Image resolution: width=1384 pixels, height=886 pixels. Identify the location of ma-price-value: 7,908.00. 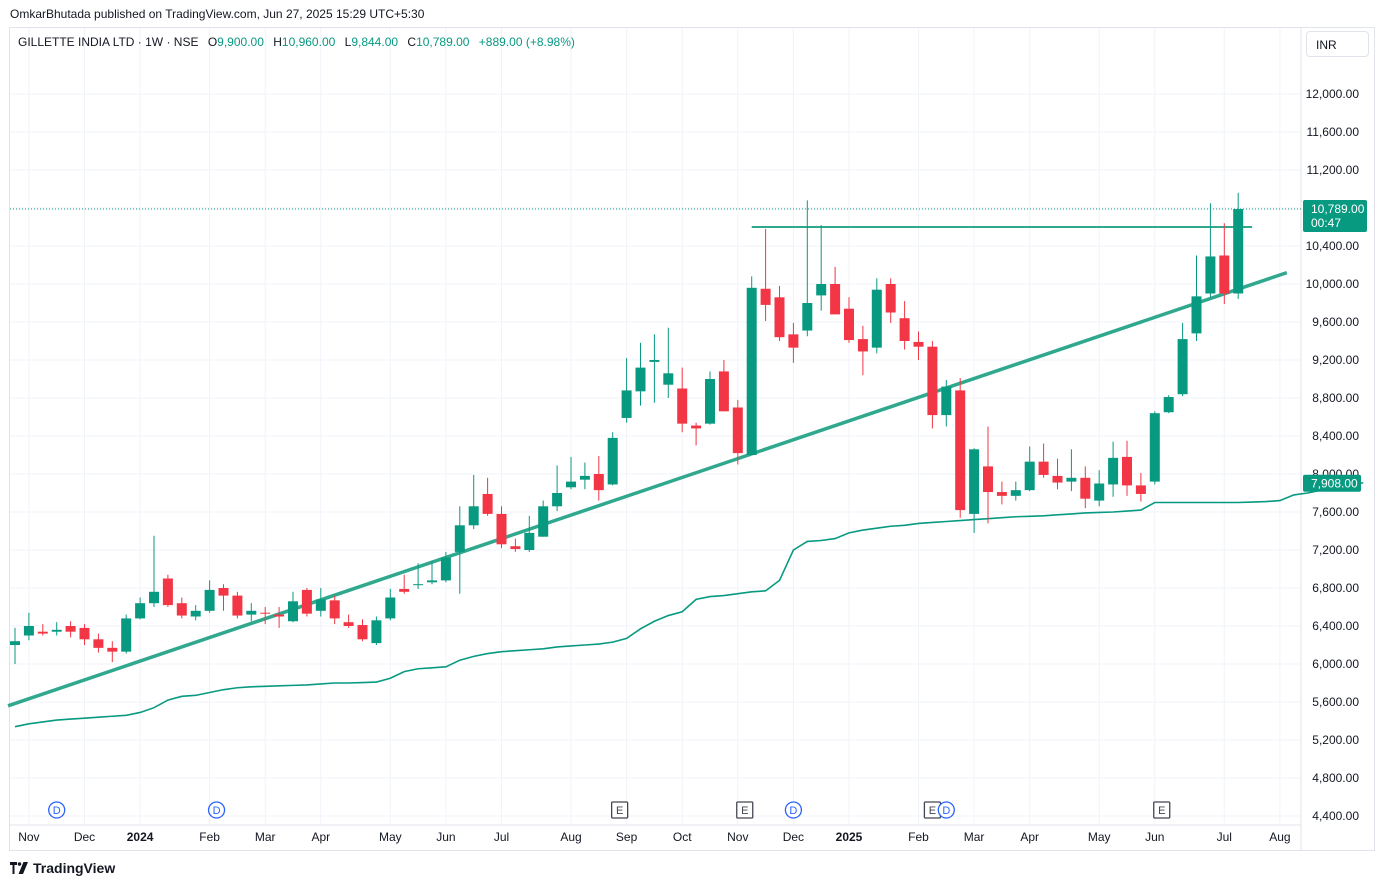
(1334, 484).